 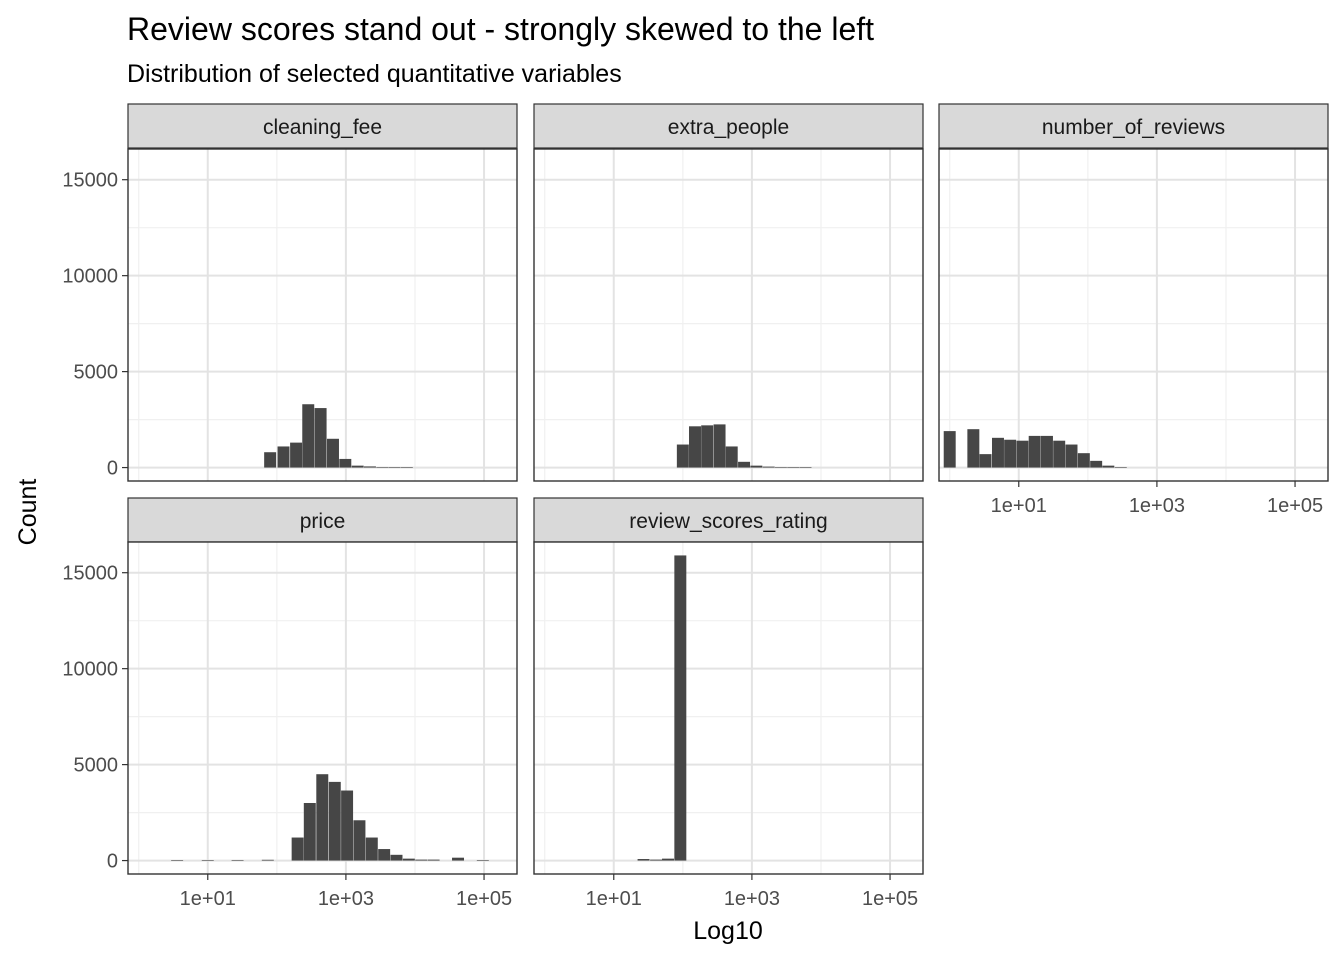 What do you see at coordinates (90, 181) in the screenshot?
I see `y-tick-label: 15000` at bounding box center [90, 181].